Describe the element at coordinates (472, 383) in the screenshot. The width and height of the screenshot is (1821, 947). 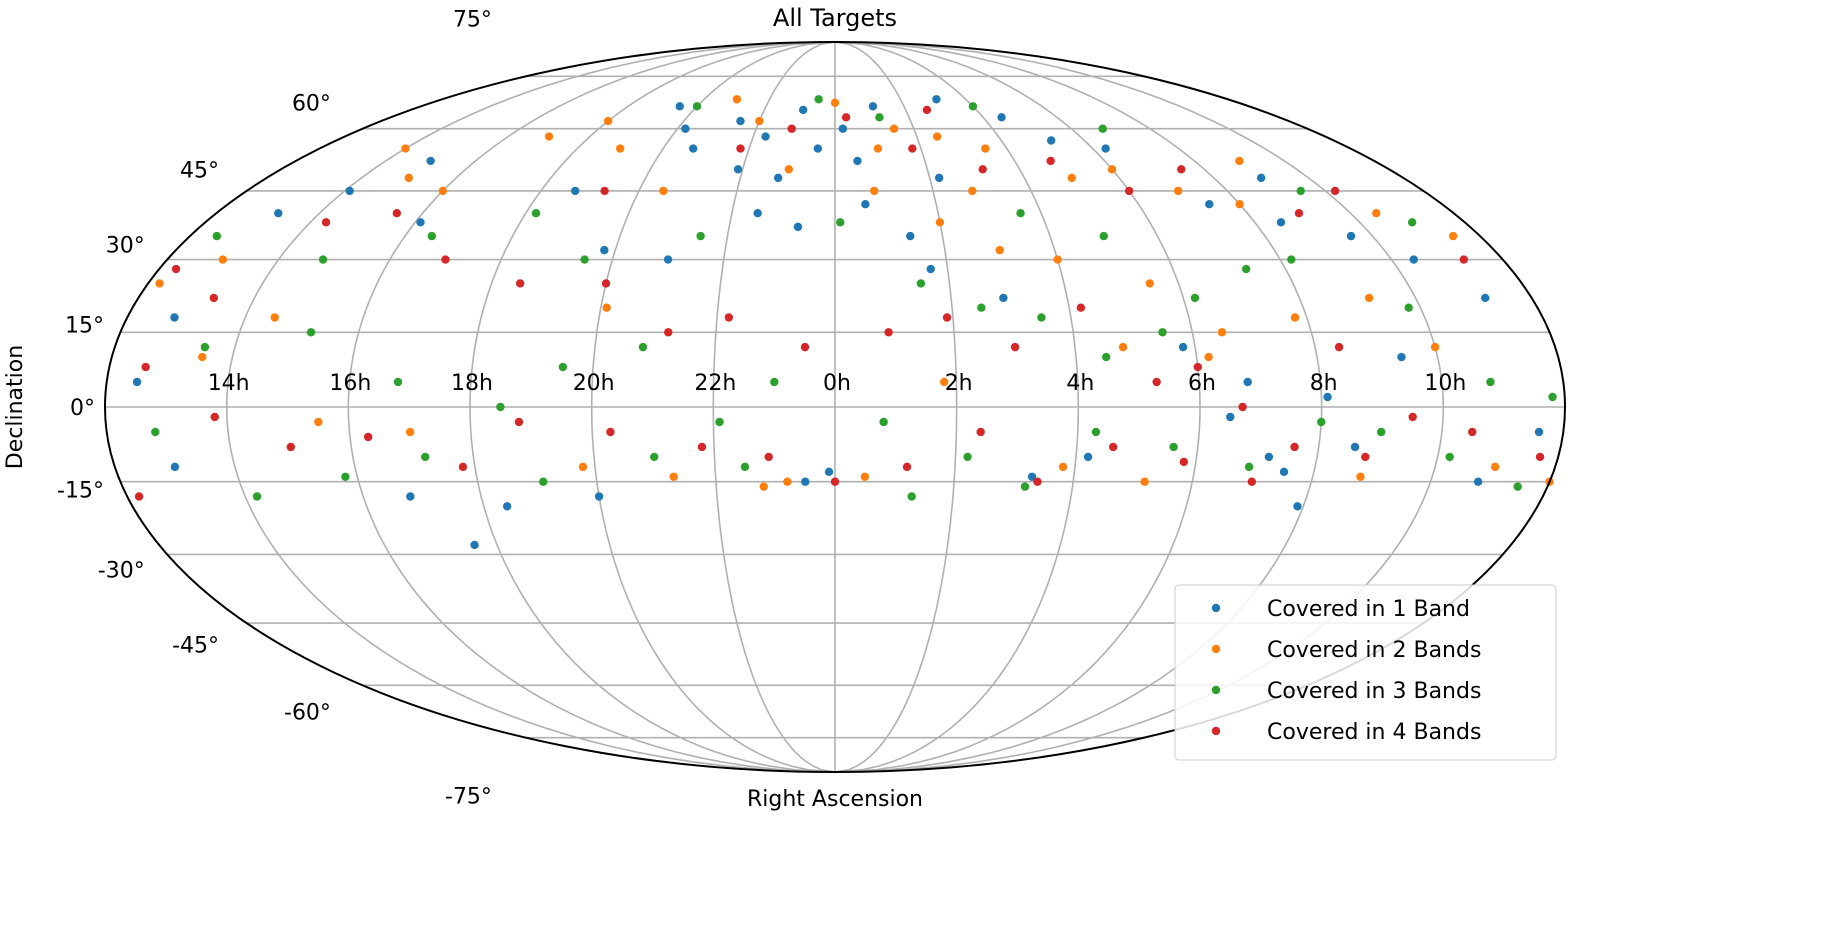
I see `x-tick-label: 18h` at that location.